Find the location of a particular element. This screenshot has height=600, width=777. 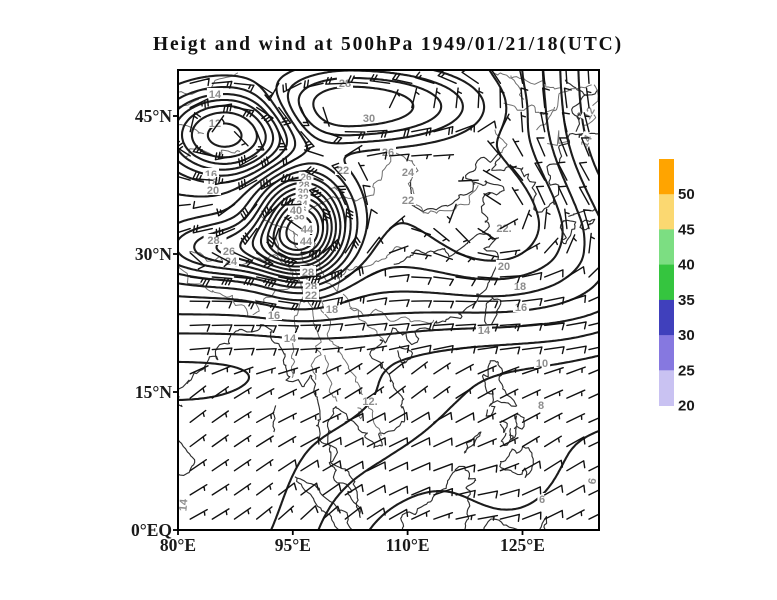

svg-text: 45°N is located at coordinates (153, 116).